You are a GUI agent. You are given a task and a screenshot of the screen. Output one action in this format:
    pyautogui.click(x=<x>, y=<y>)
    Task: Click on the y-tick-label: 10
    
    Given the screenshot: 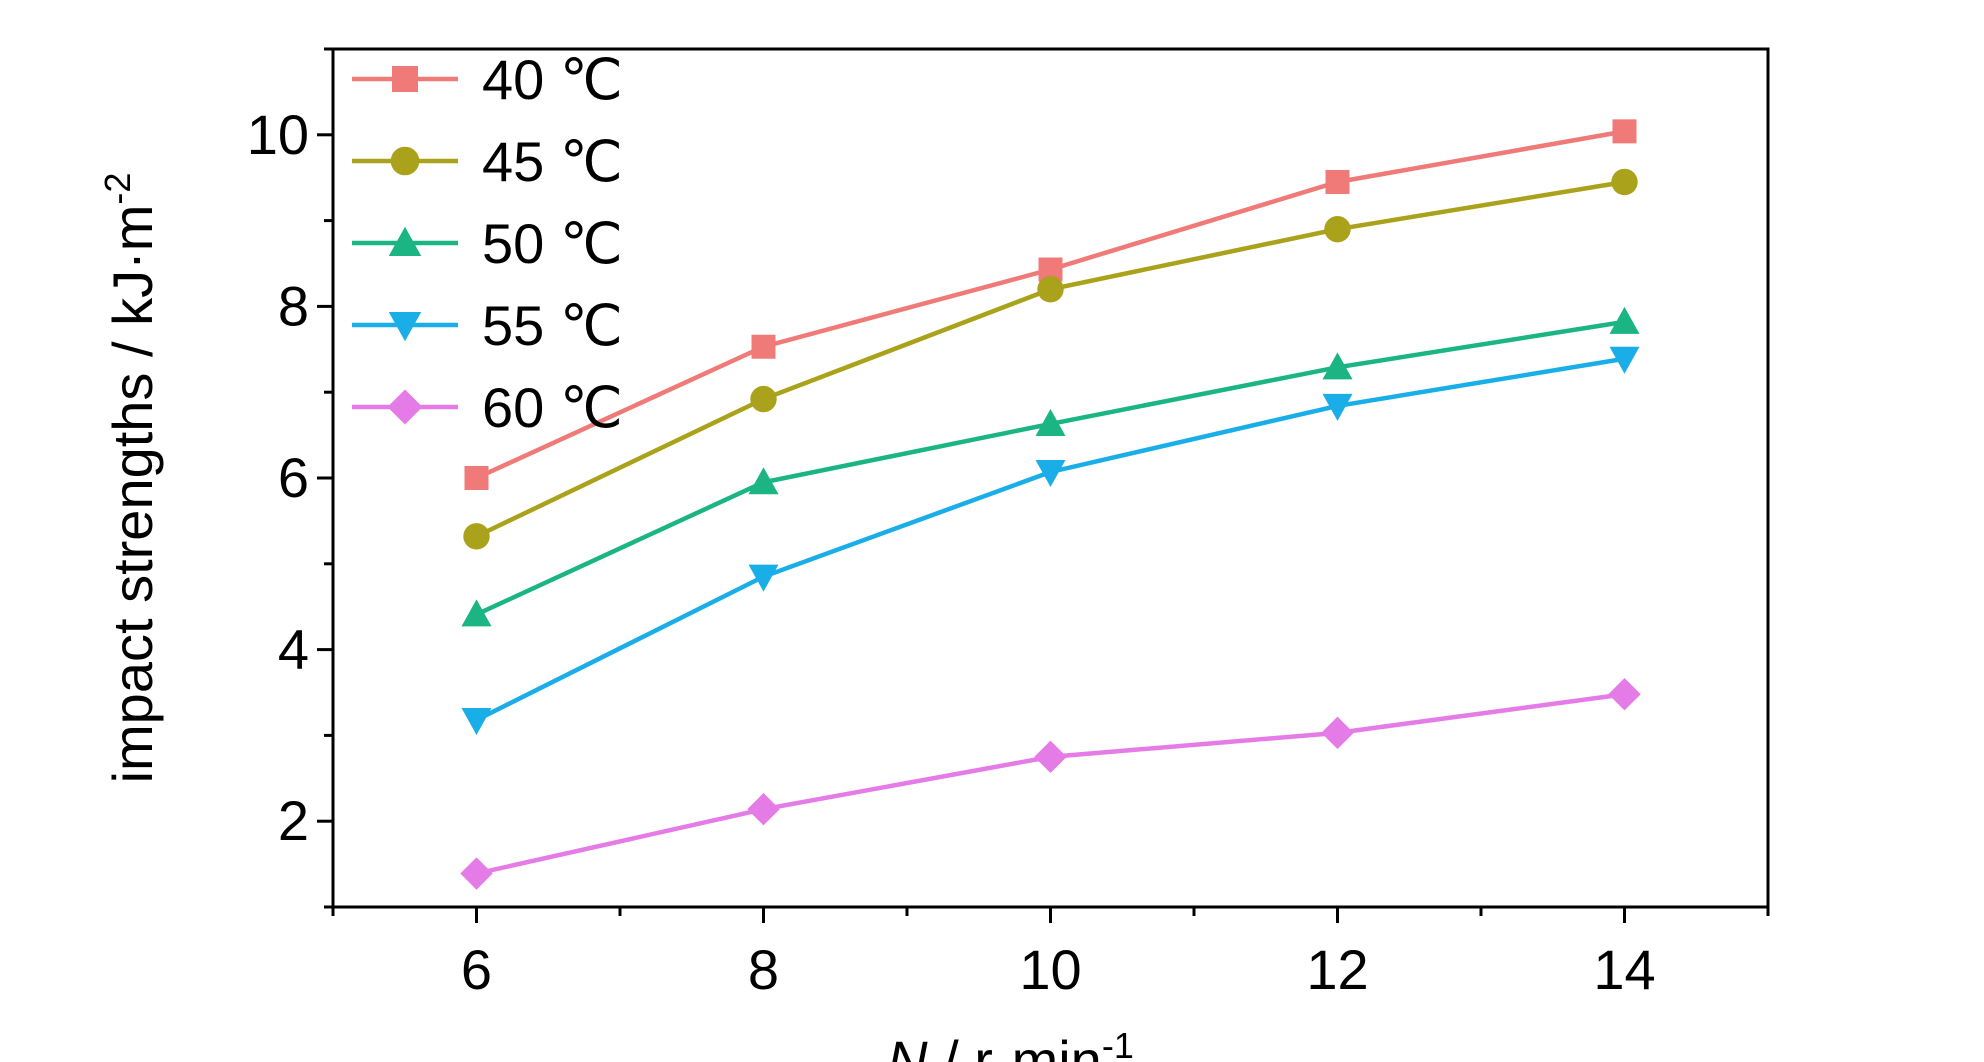 What is the action you would take?
    pyautogui.click(x=278, y=134)
    